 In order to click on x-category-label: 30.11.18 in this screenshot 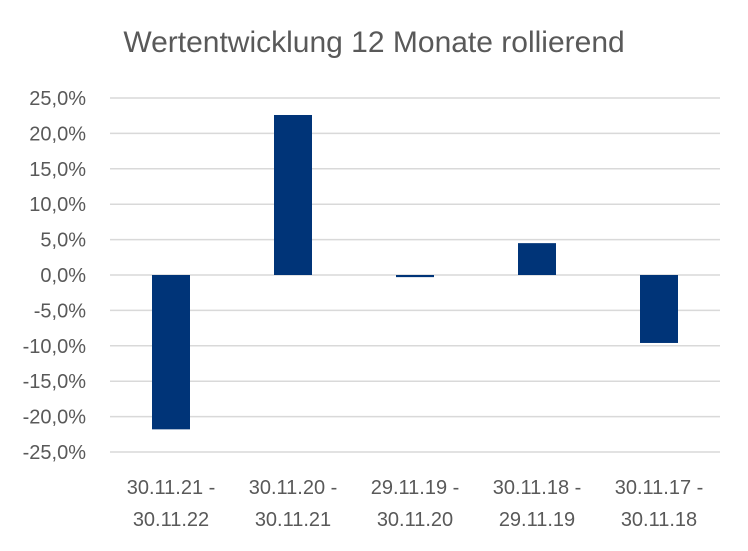, I will do `click(659, 520)`.